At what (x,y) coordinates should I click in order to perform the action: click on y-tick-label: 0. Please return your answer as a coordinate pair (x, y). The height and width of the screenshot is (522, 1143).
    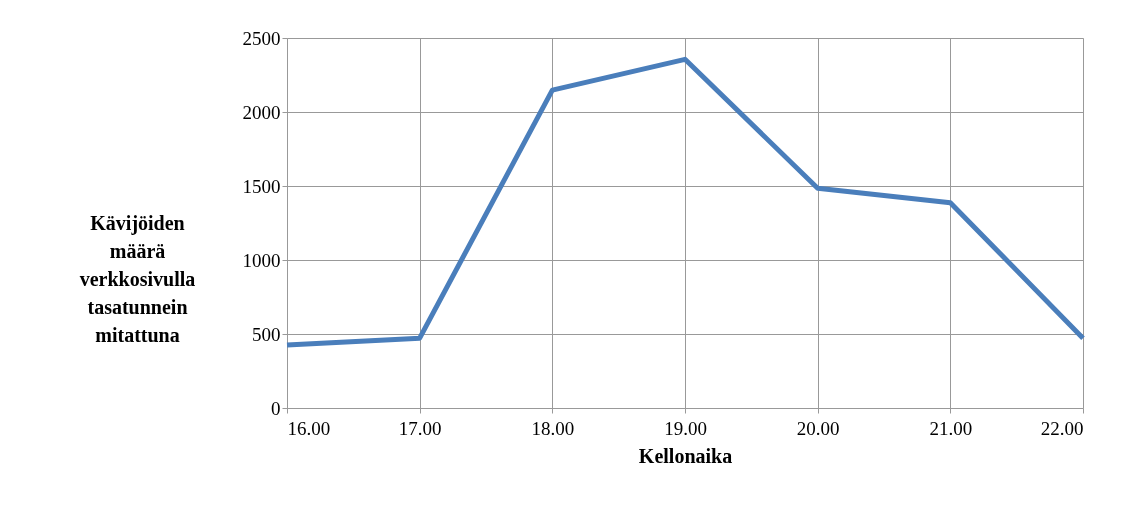
    Looking at the image, I should click on (276, 408).